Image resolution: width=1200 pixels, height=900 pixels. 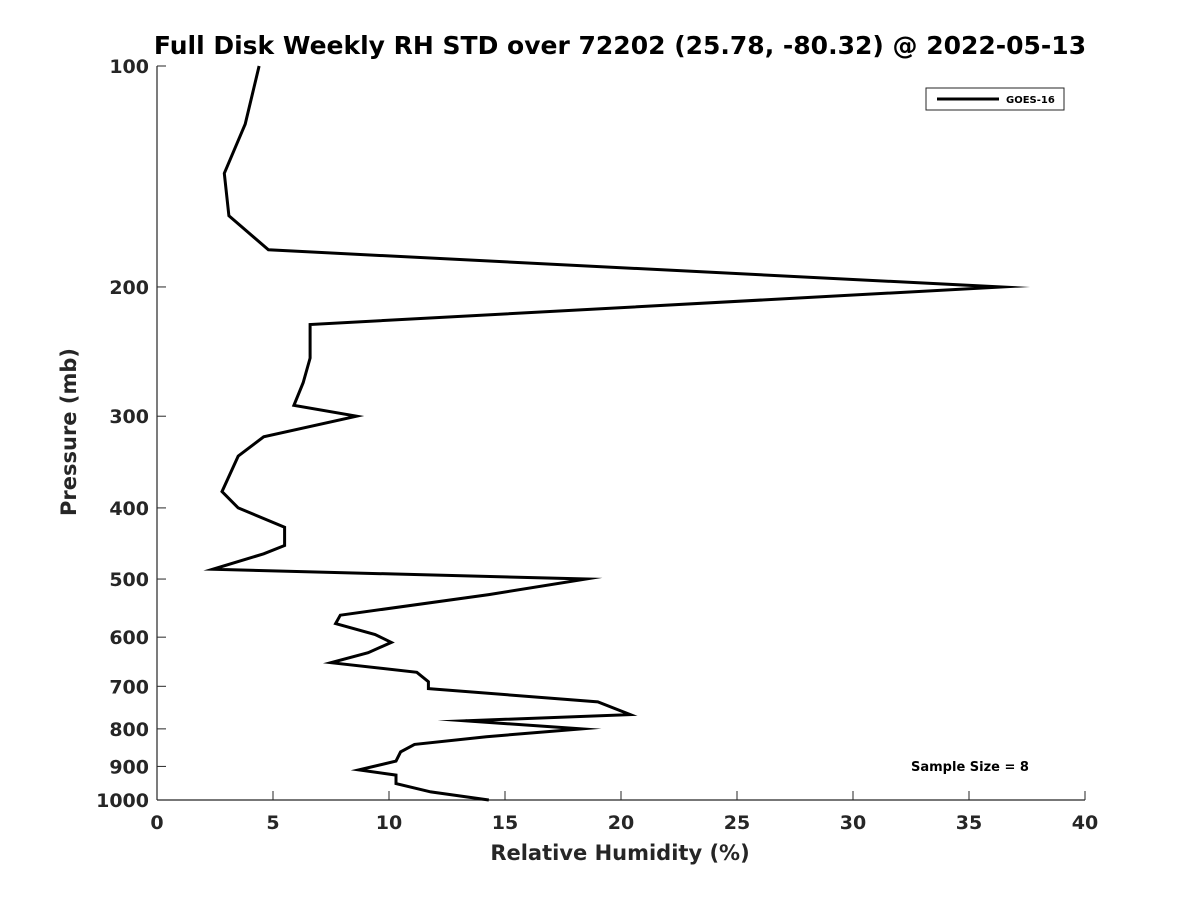 I want to click on x-tick-label: 20, so click(x=621, y=823).